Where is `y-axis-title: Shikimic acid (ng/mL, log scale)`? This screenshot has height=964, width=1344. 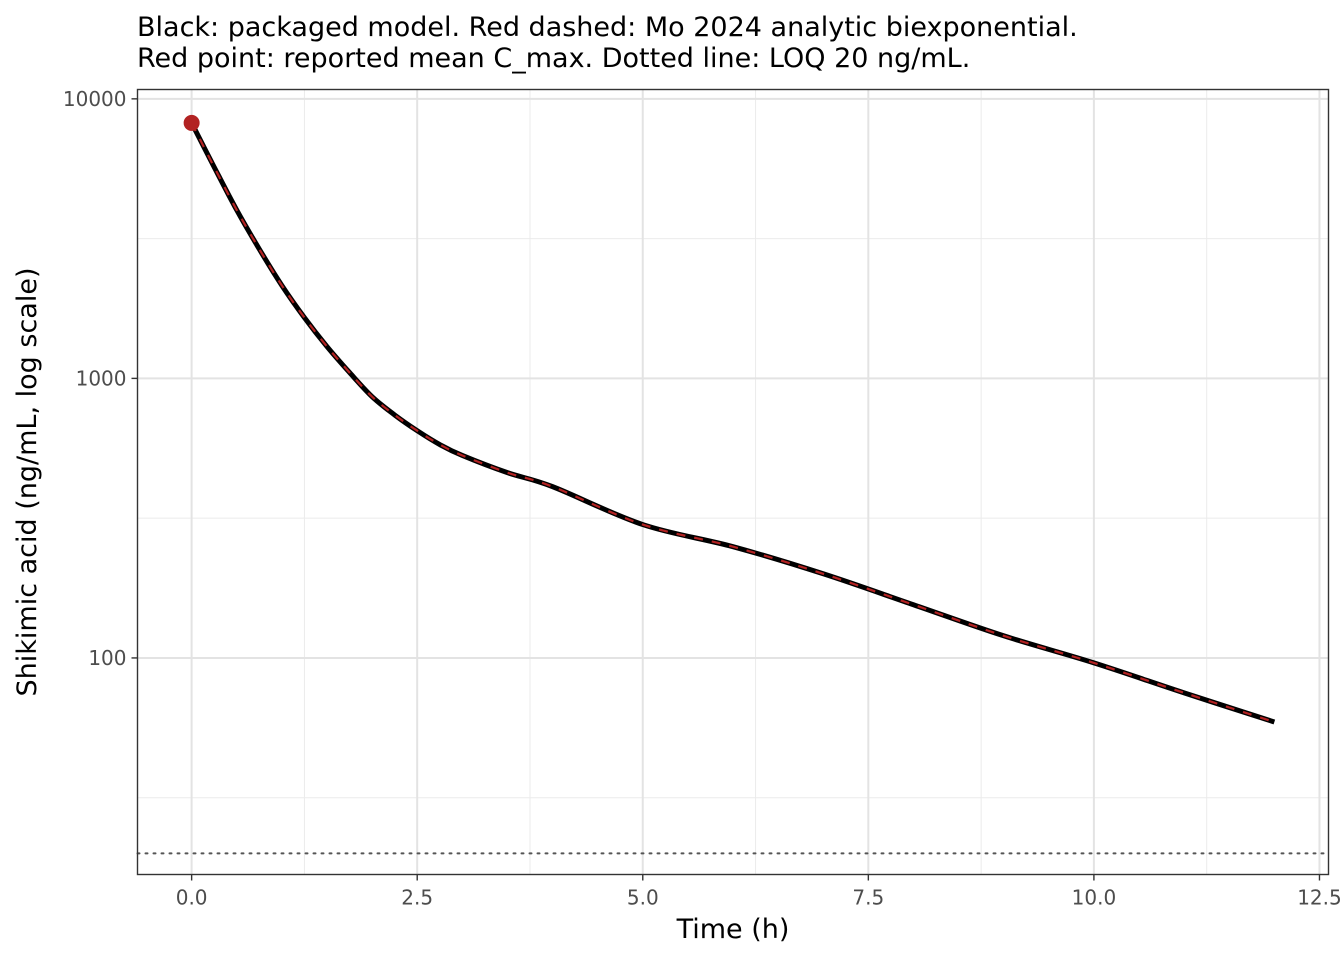
y-axis-title: Shikimic acid (ng/mL, log scale) is located at coordinates (27, 482).